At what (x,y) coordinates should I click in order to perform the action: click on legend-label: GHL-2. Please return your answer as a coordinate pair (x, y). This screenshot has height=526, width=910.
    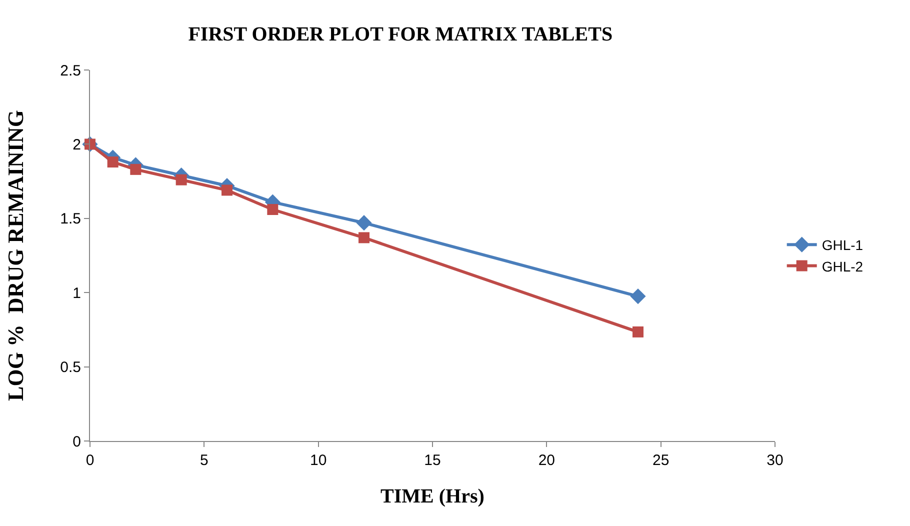
    Looking at the image, I should click on (843, 266).